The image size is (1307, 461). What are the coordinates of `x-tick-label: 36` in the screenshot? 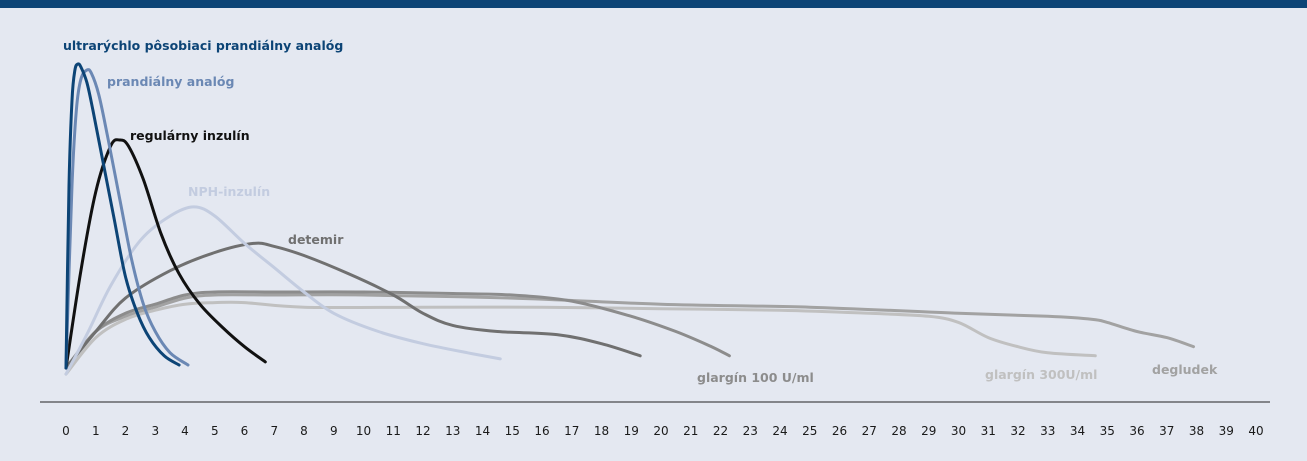 It's located at (1136, 431).